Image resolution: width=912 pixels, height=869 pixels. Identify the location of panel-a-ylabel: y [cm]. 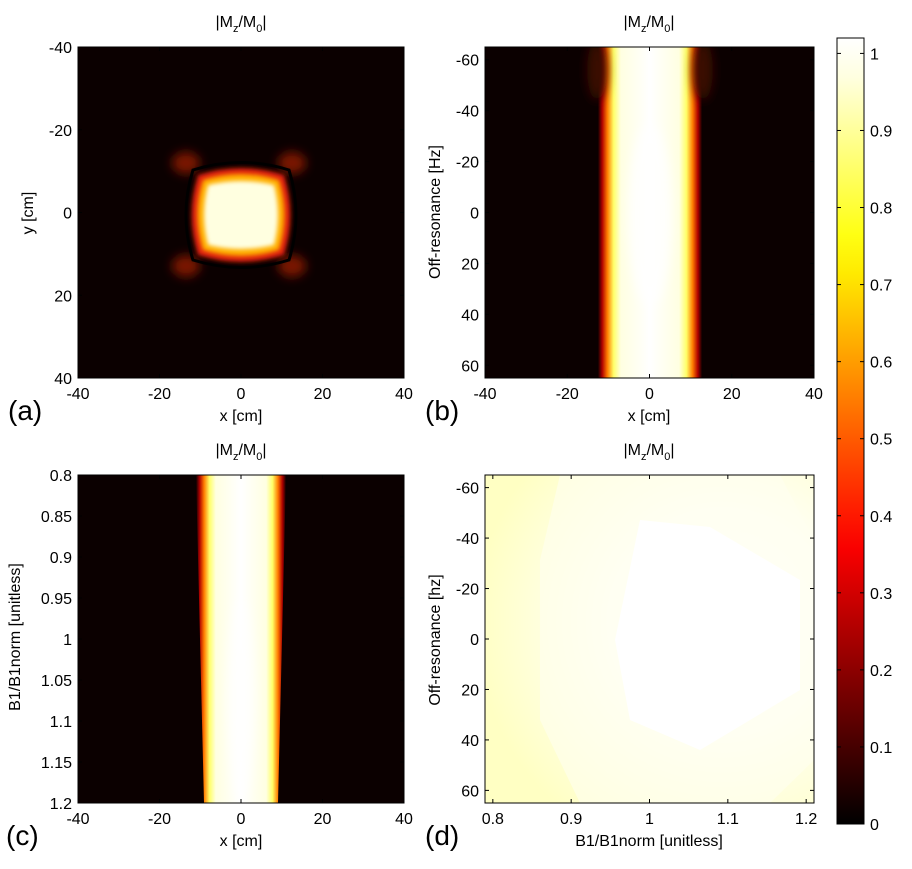
(28, 213).